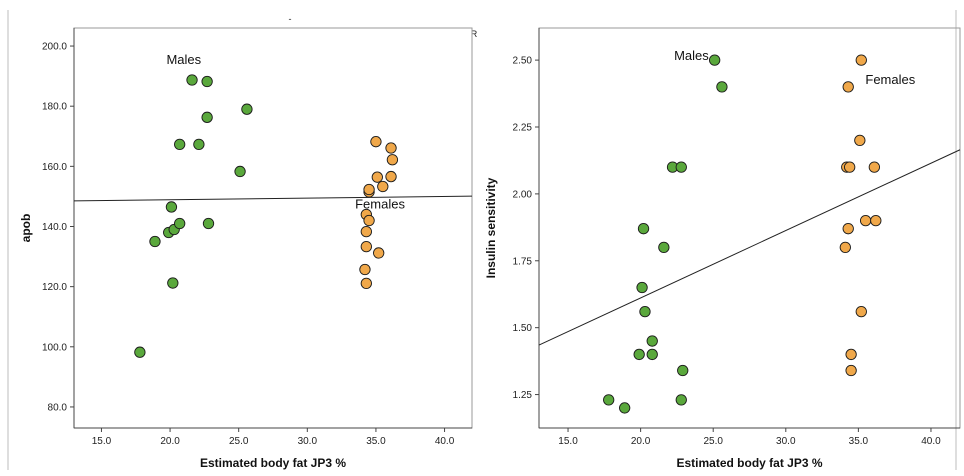 This screenshot has width=964, height=476. What do you see at coordinates (273, 198) in the screenshot?
I see `regression-line` at bounding box center [273, 198].